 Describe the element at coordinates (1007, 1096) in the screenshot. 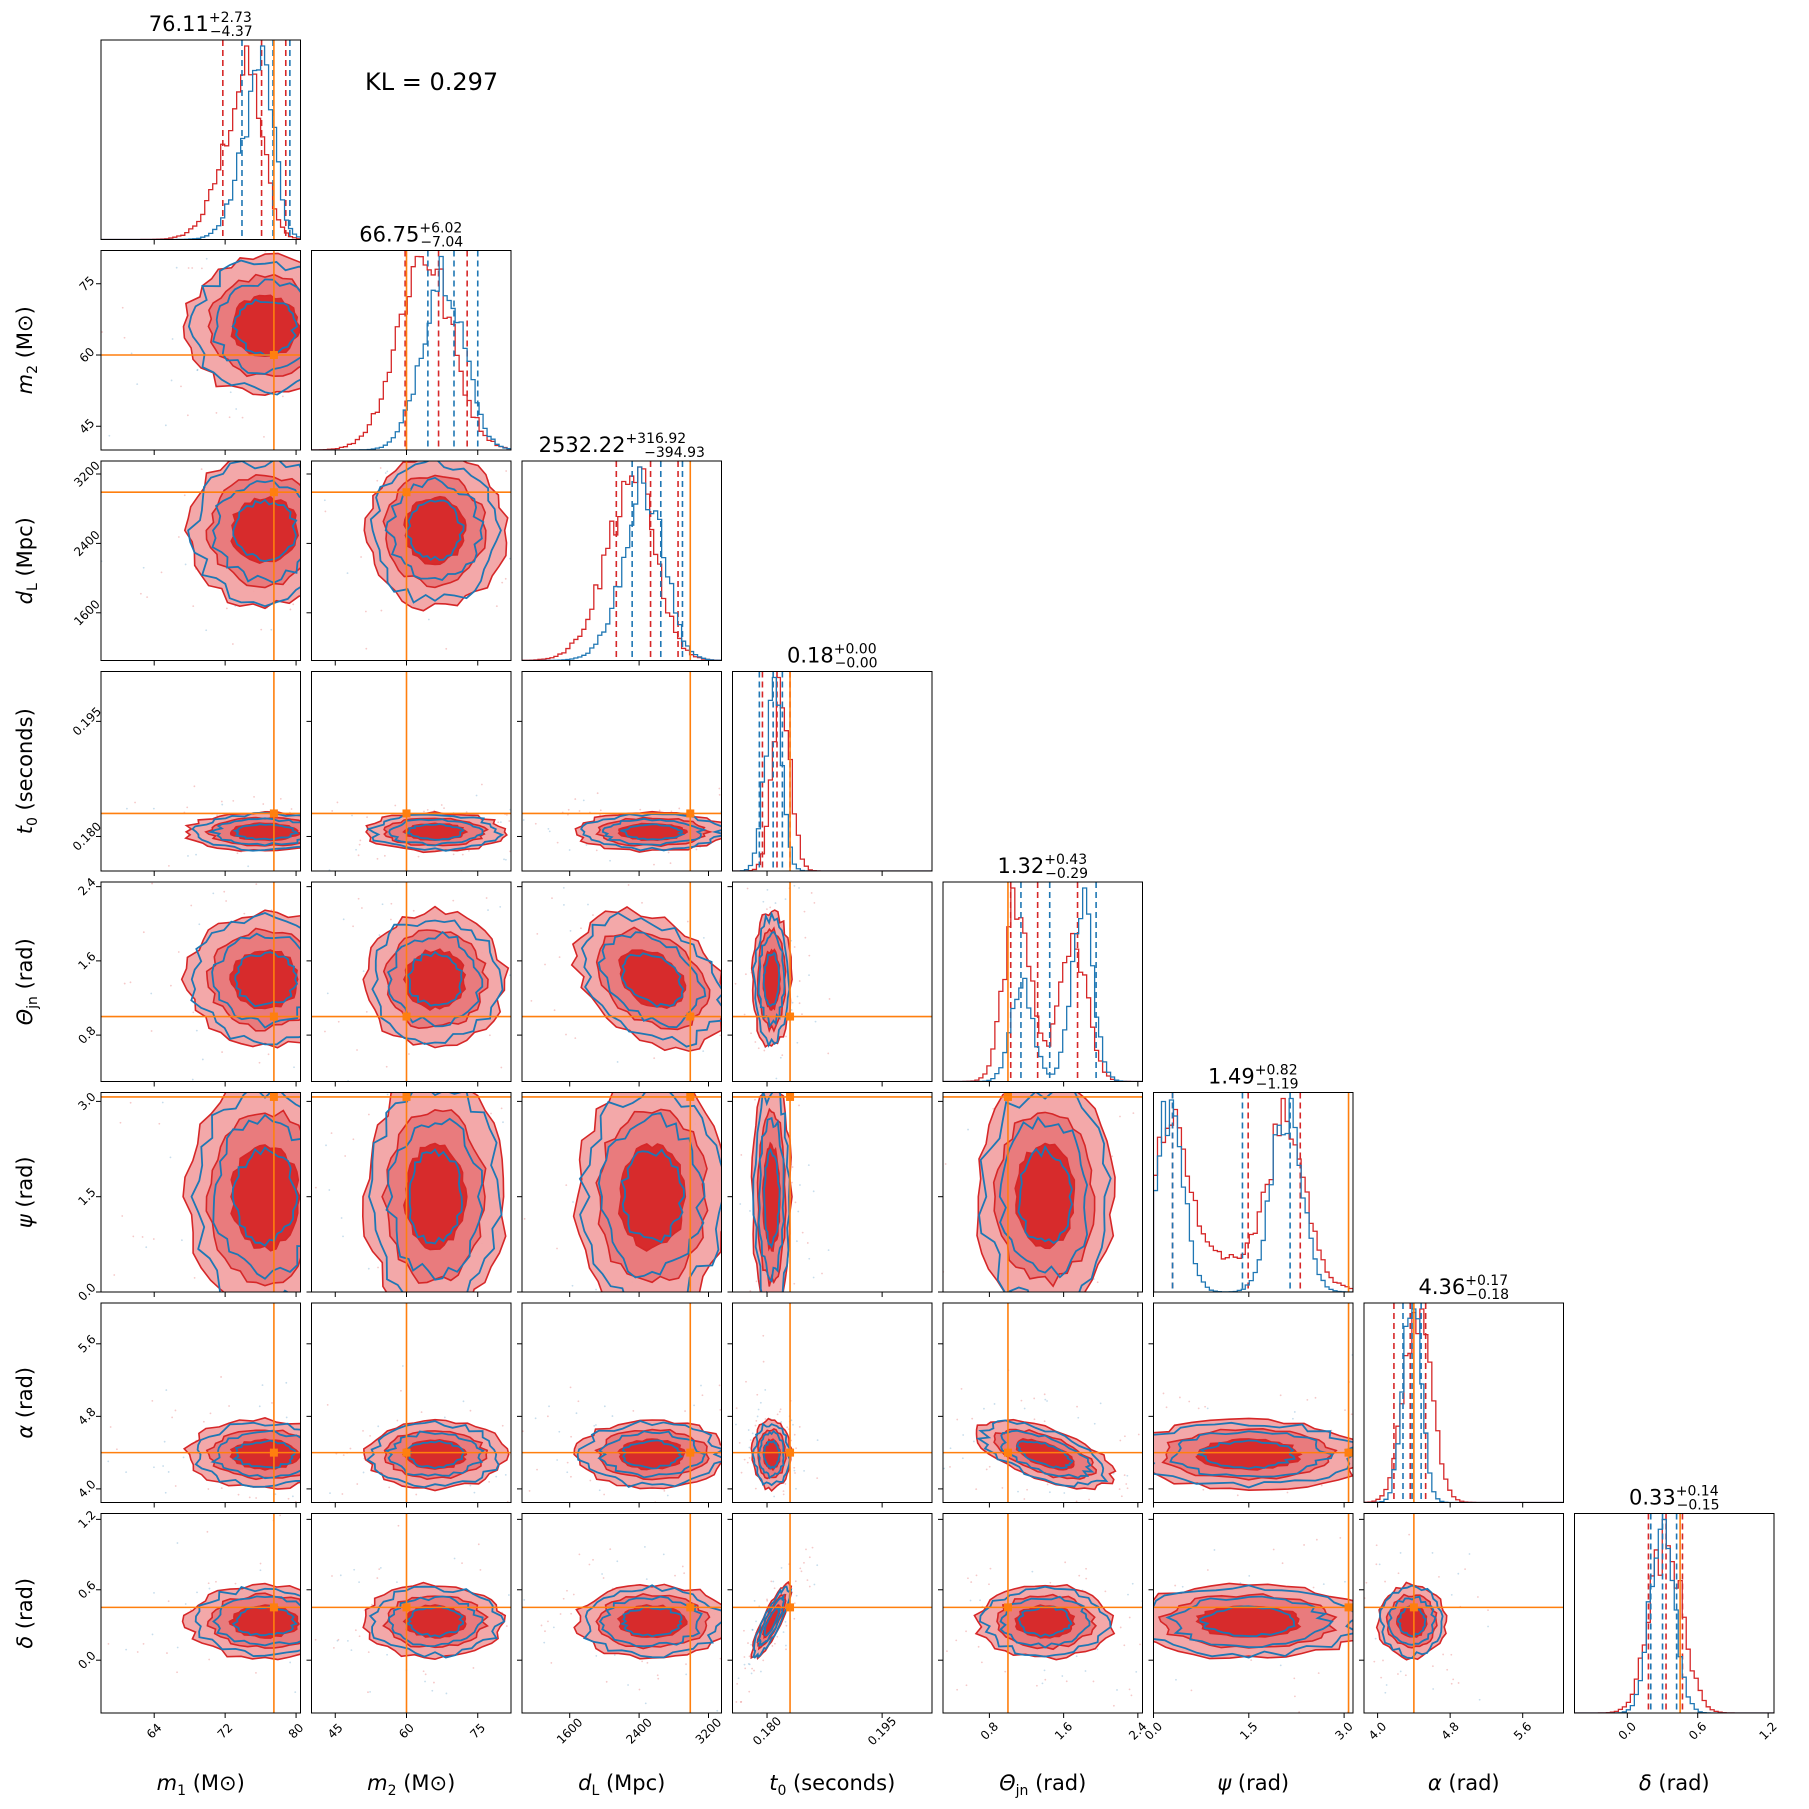

I see `truth-marker` at that location.